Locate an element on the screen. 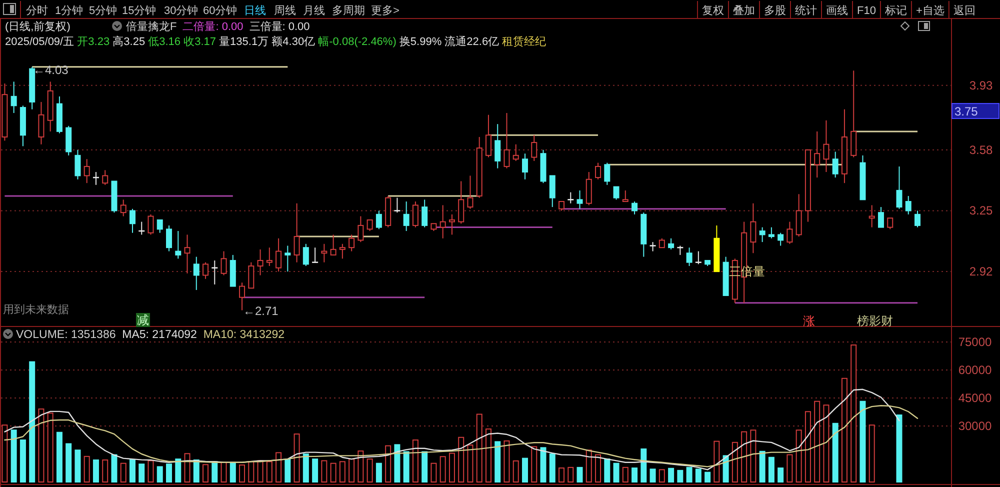  text: +自选 is located at coordinates (930, 10).